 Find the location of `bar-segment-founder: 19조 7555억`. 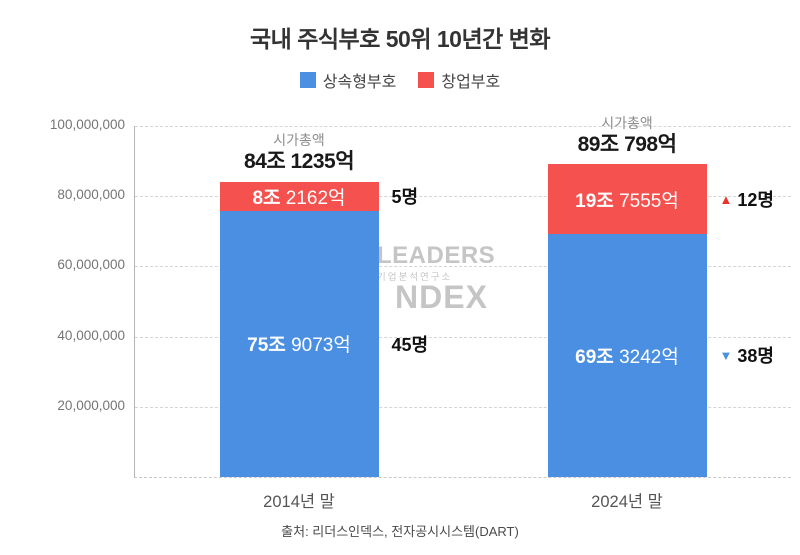

bar-segment-founder: 19조 7555억 is located at coordinates (627, 199).